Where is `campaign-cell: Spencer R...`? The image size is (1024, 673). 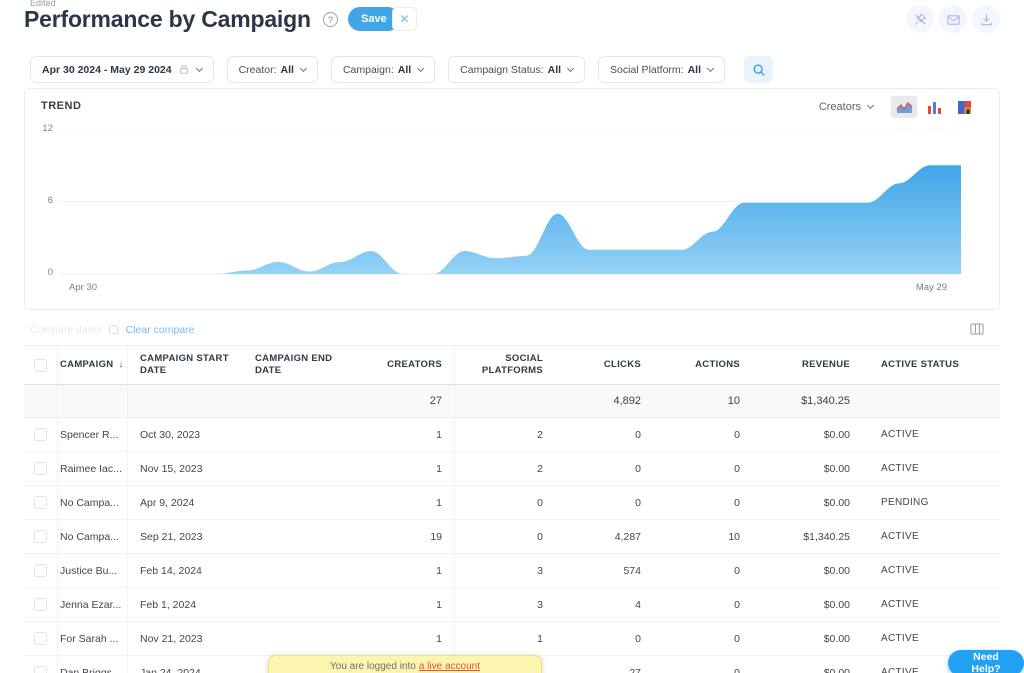 campaign-cell: Spencer R... is located at coordinates (93, 434).